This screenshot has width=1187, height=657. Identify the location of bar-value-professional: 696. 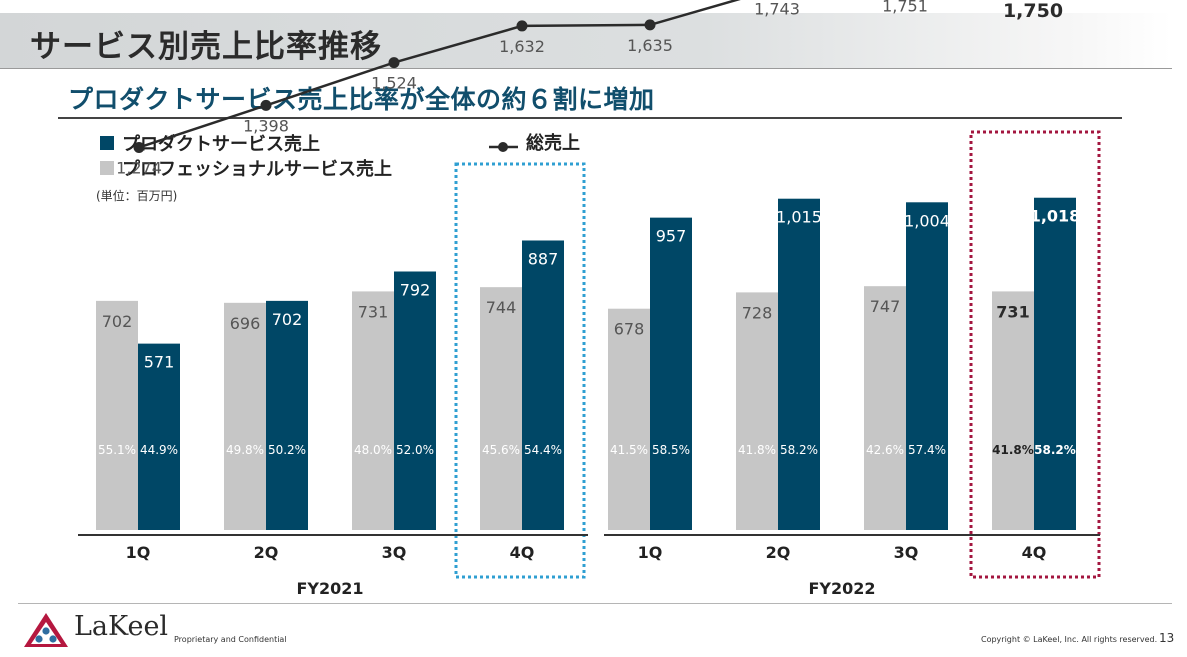
(245, 323).